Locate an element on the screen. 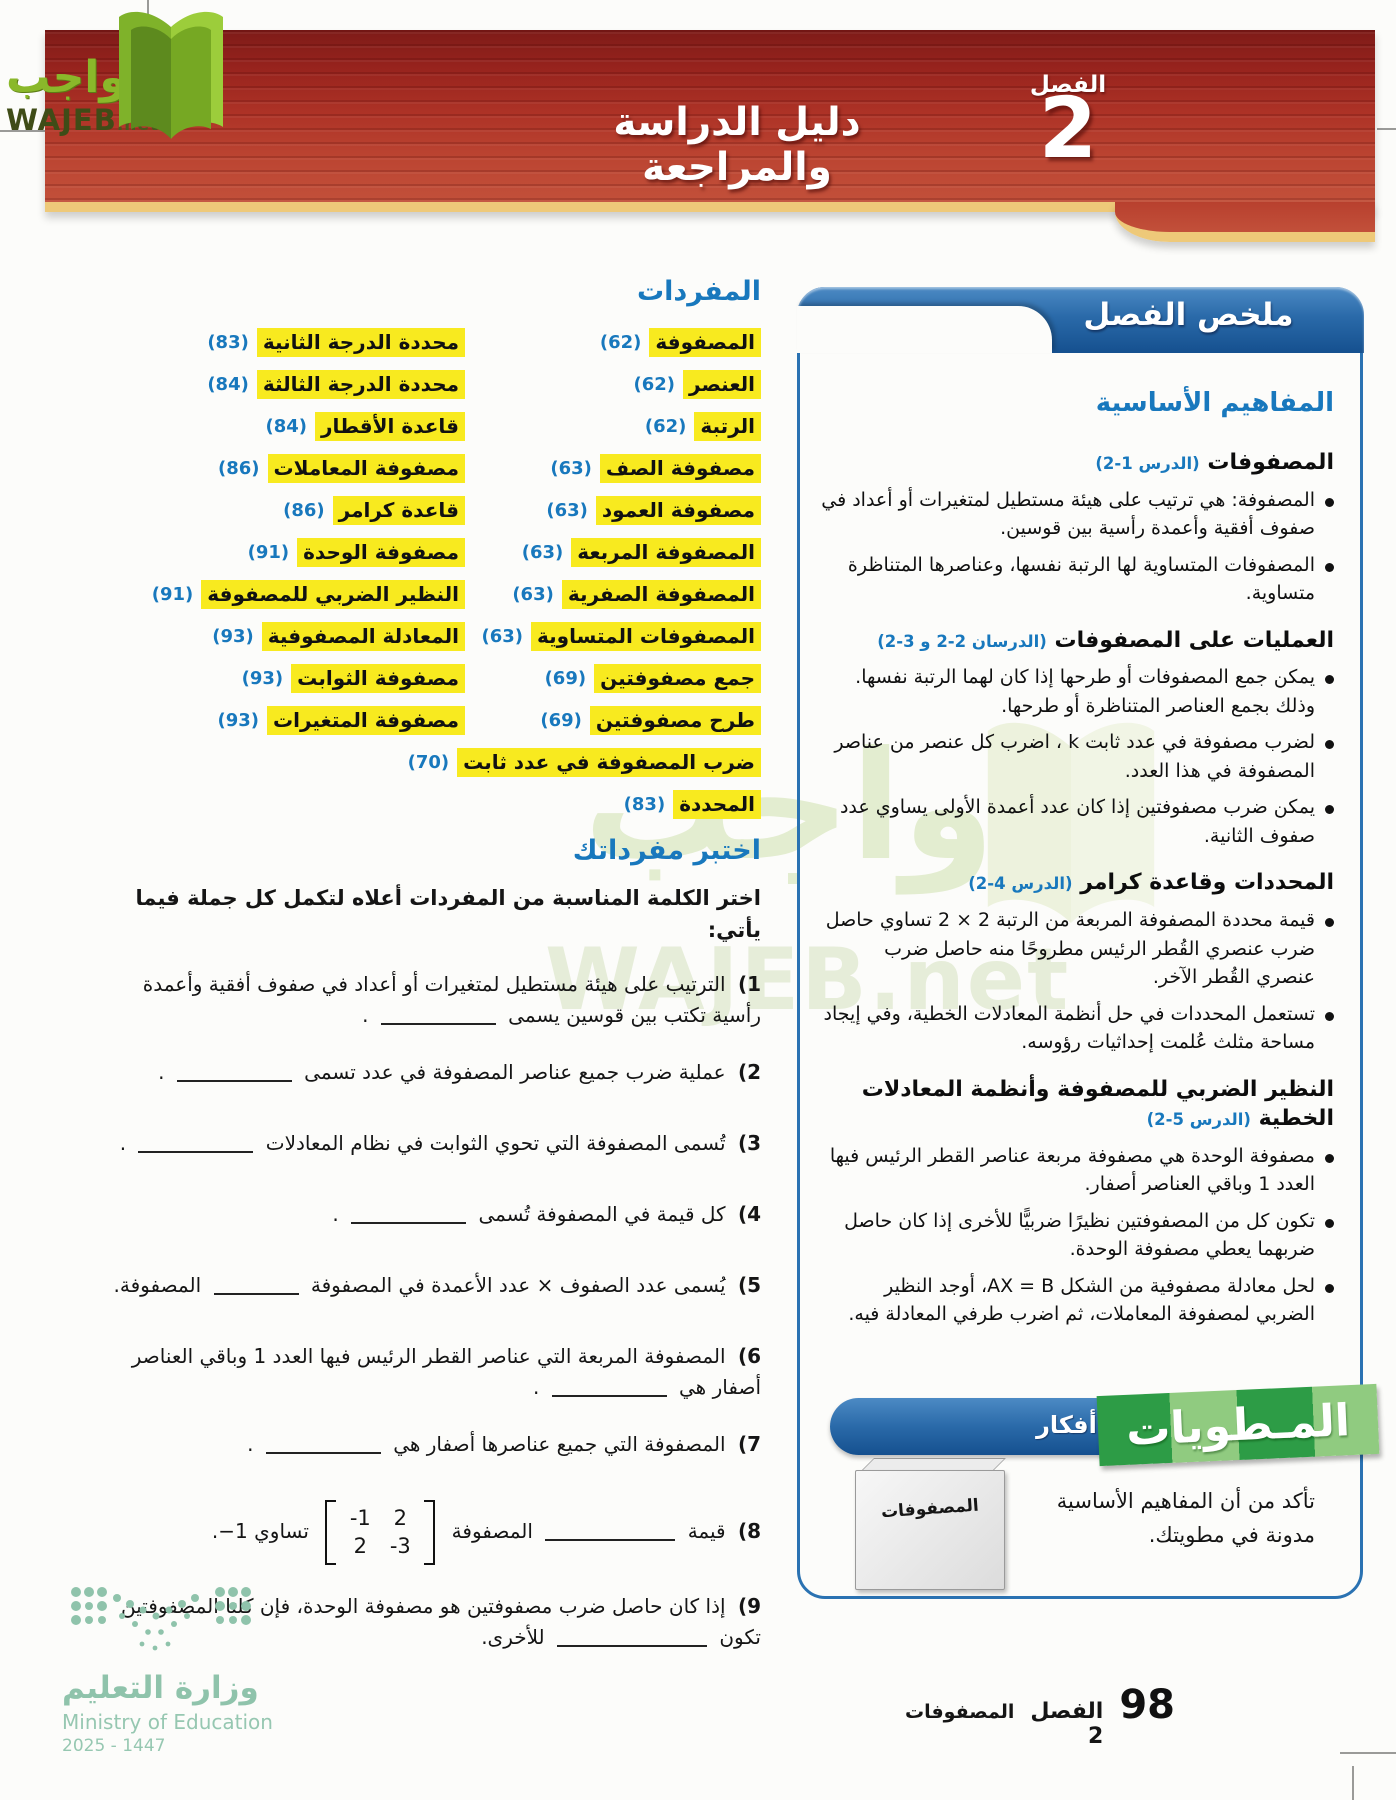 This screenshot has height=1800, width=1396. quiz-item-number: 6) is located at coordinates (749, 1355).